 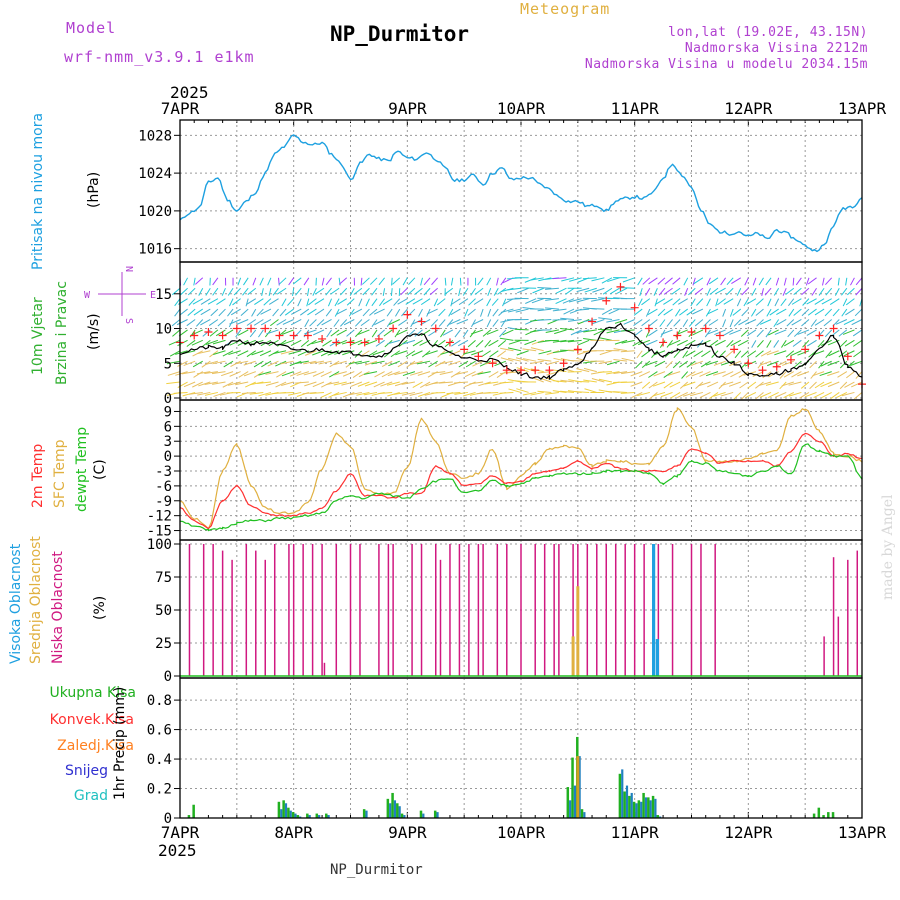 What do you see at coordinates (69, 469) in the screenshot?
I see `temperature-ylabel: 2m Temp SFC Temp dewpt Temp (C)` at bounding box center [69, 469].